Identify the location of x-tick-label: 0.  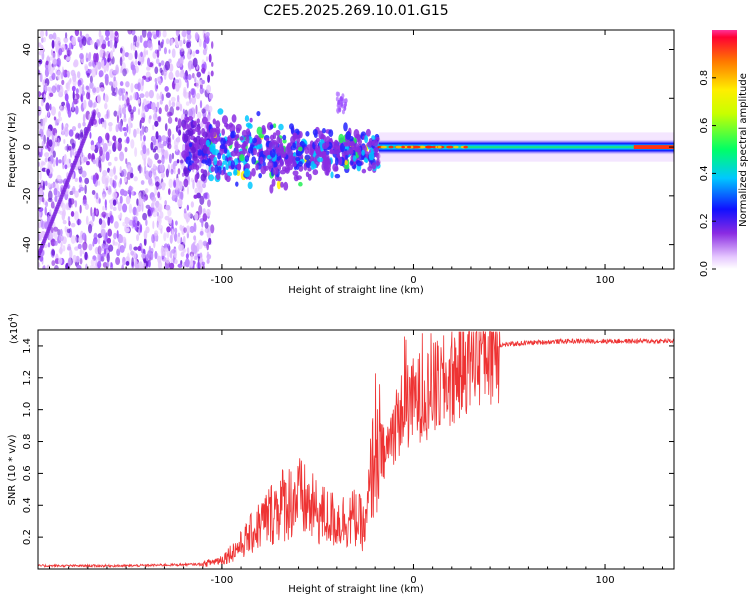
(413, 580).